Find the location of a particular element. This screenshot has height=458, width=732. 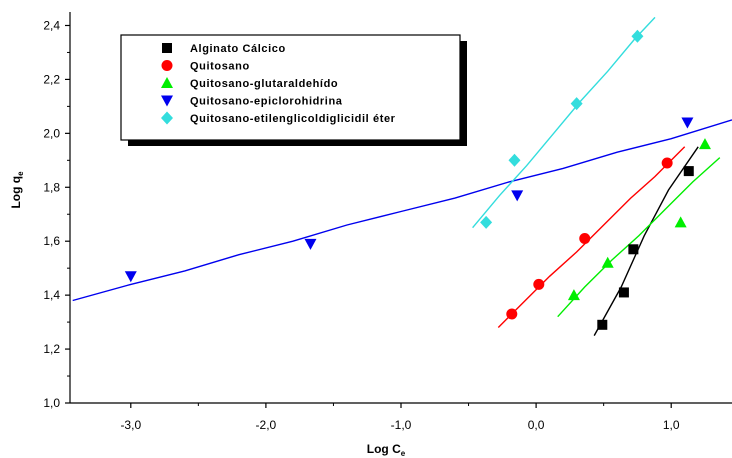

y-tick-label: 1,8 is located at coordinates (51, 187).